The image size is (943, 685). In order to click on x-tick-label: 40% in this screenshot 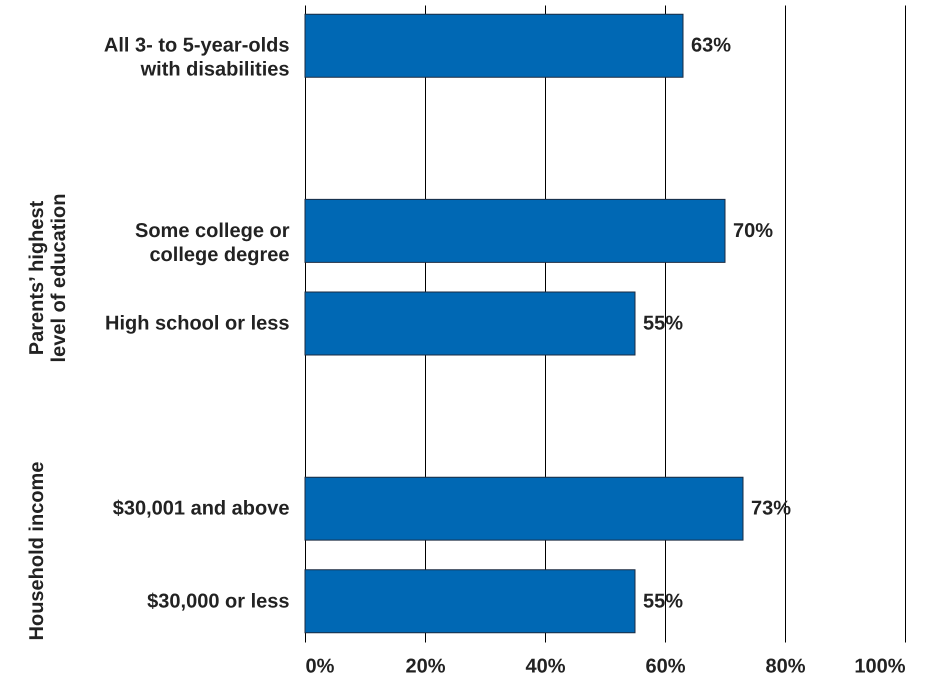, I will do `click(545, 667)`.